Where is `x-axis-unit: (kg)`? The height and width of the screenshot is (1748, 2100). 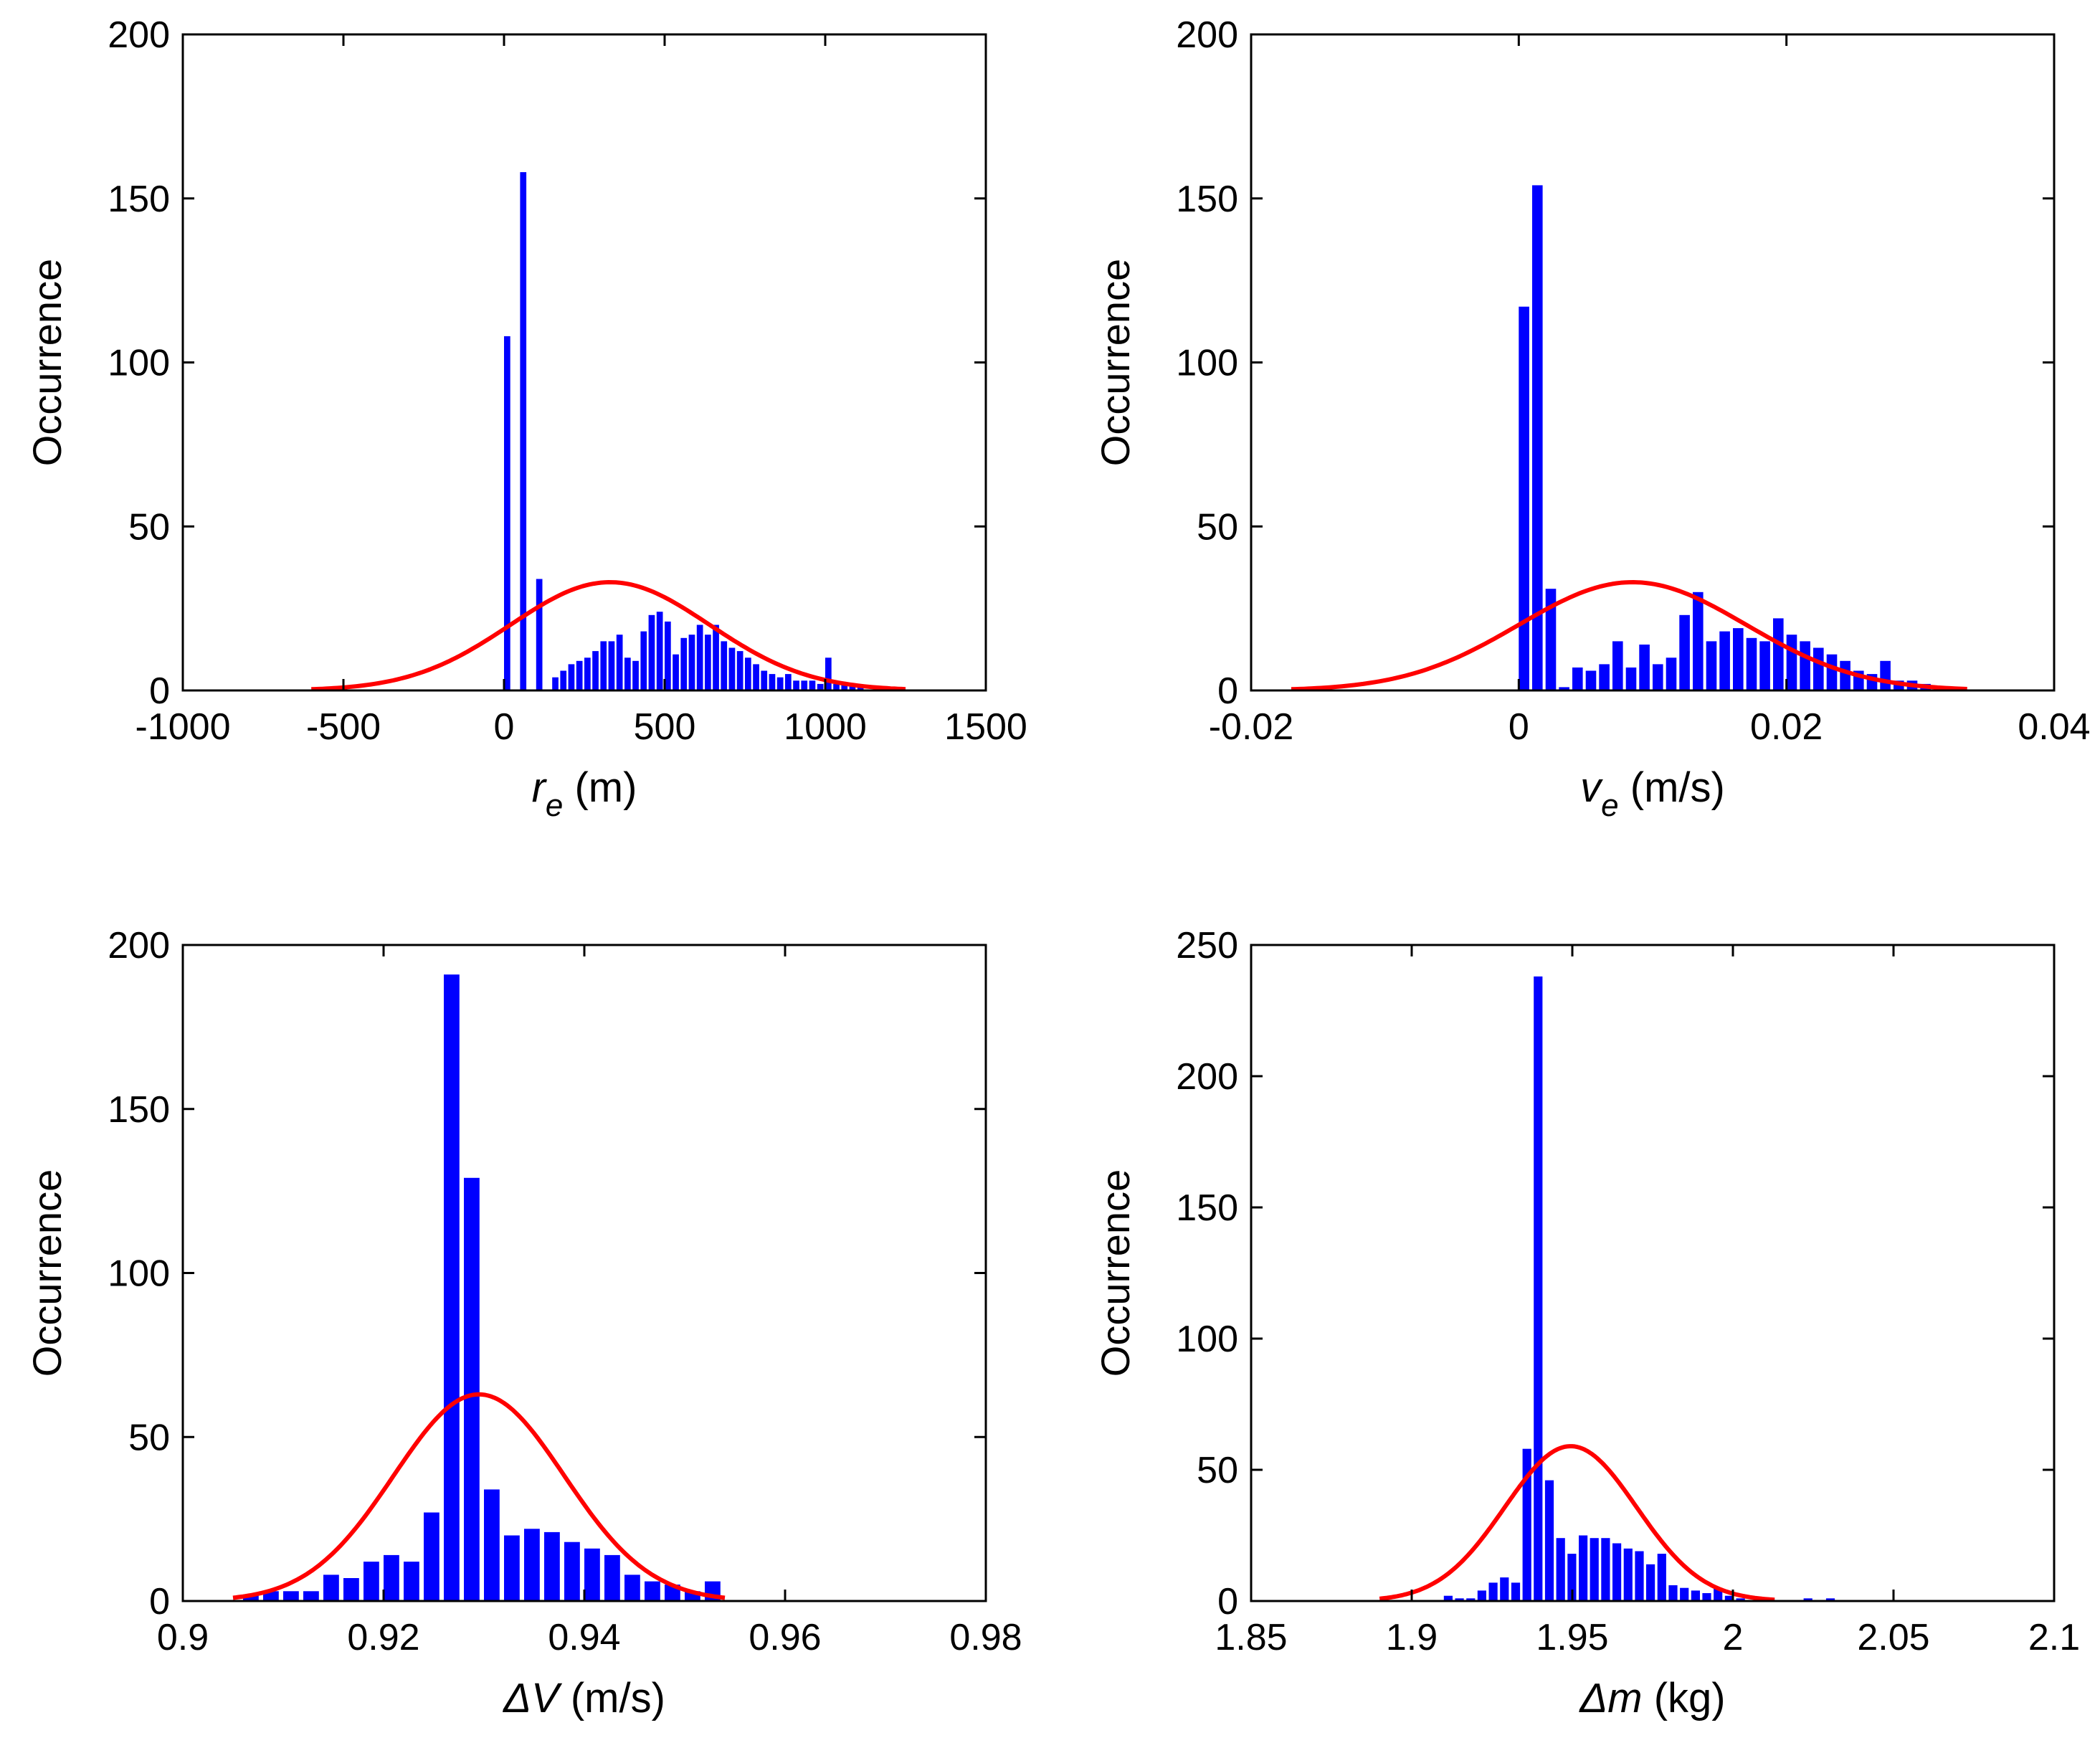
x-axis-unit: (kg) is located at coordinates (1685, 1698).